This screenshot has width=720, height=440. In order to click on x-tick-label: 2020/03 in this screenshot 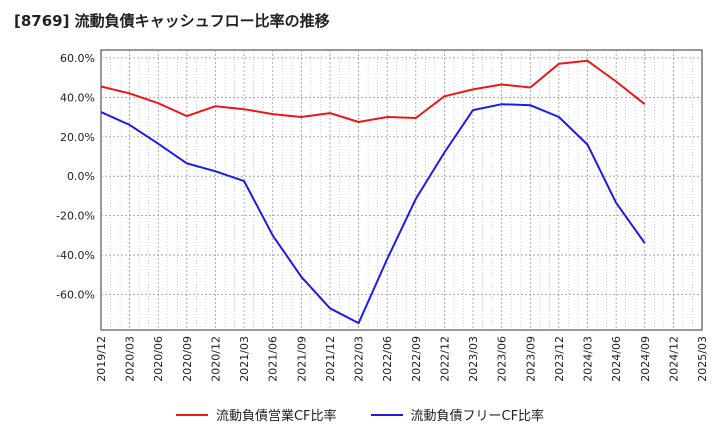, I will do `click(130, 359)`.